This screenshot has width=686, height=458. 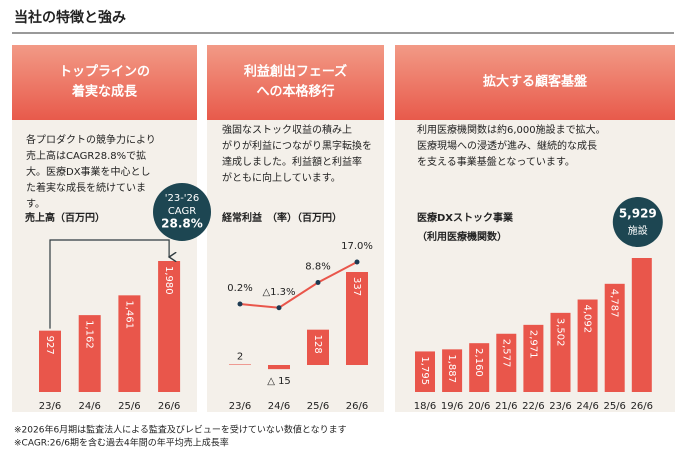 What do you see at coordinates (638, 230) in the screenshot?
I see `callout-unit: 施設` at bounding box center [638, 230].